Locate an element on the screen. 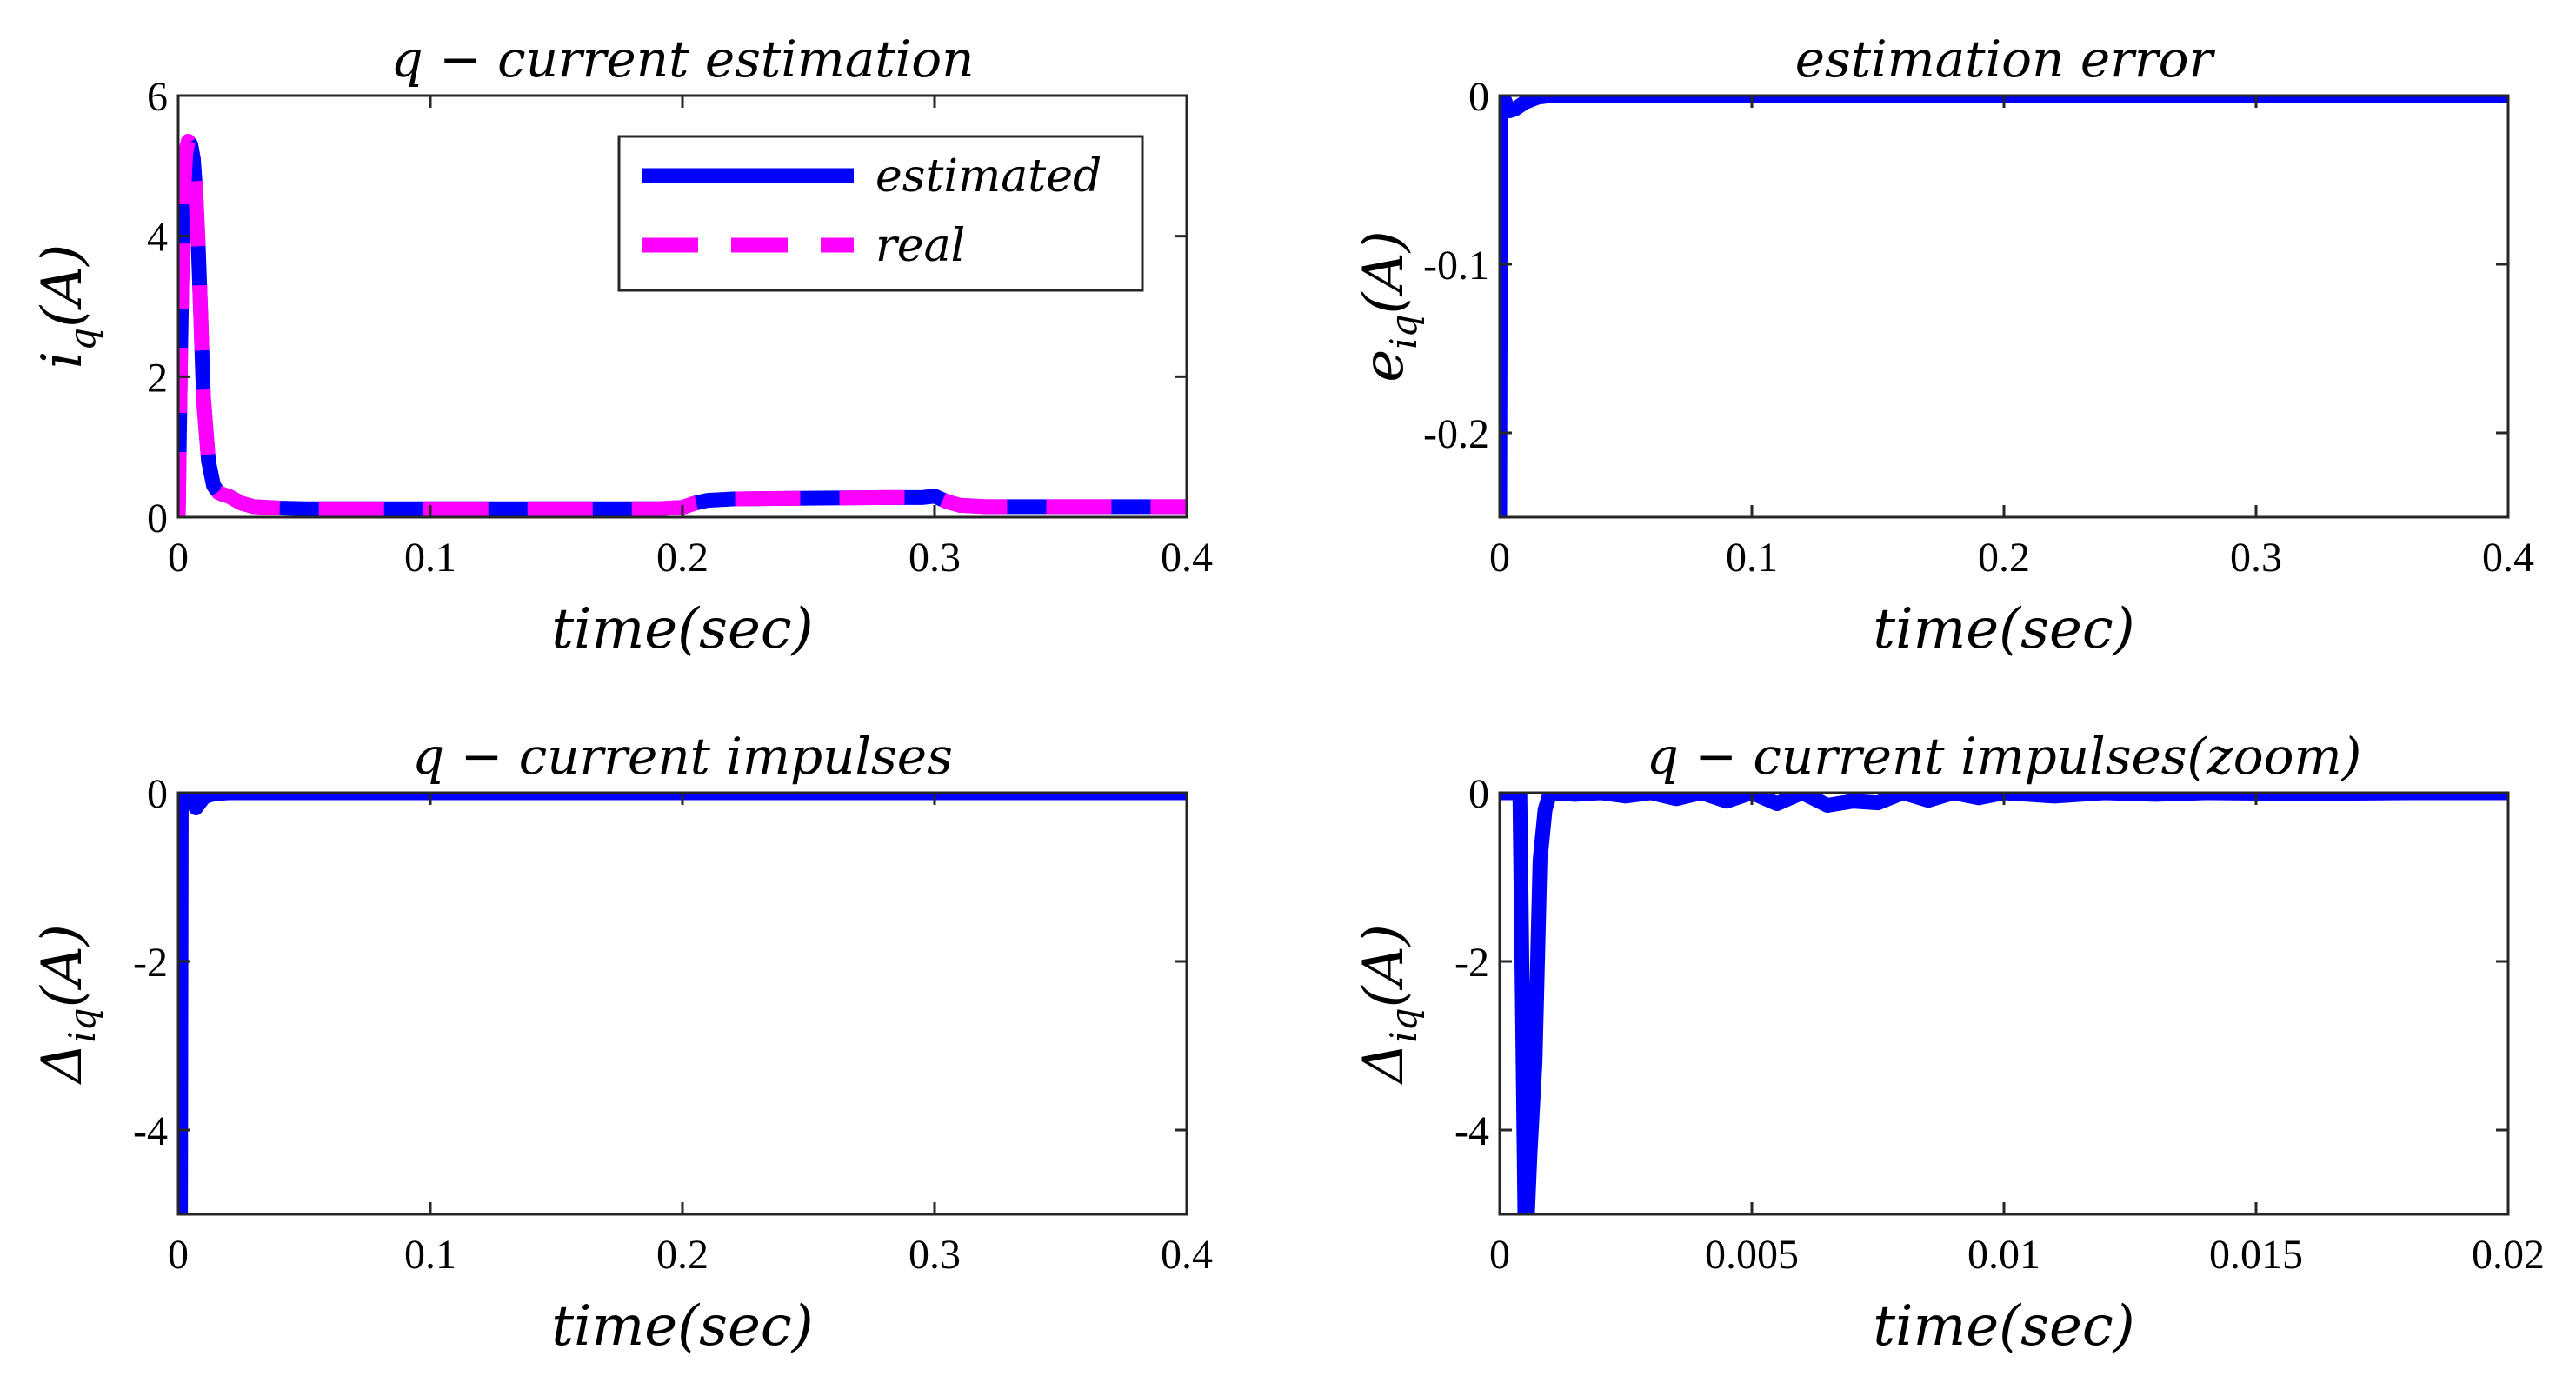  series-line-real is located at coordinates (682, 325).